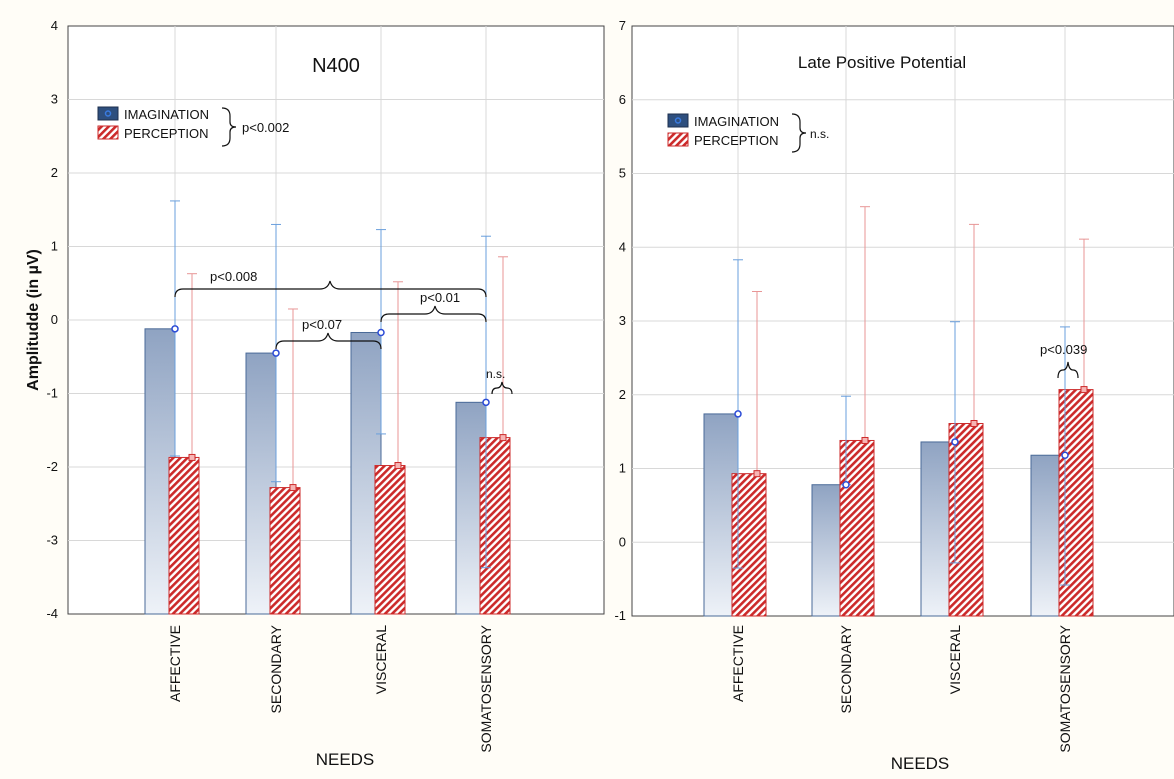 This screenshot has width=1174, height=779. I want to click on lpp-legend: IMAGINATION PERCEPTION n.s., so click(748, 133).